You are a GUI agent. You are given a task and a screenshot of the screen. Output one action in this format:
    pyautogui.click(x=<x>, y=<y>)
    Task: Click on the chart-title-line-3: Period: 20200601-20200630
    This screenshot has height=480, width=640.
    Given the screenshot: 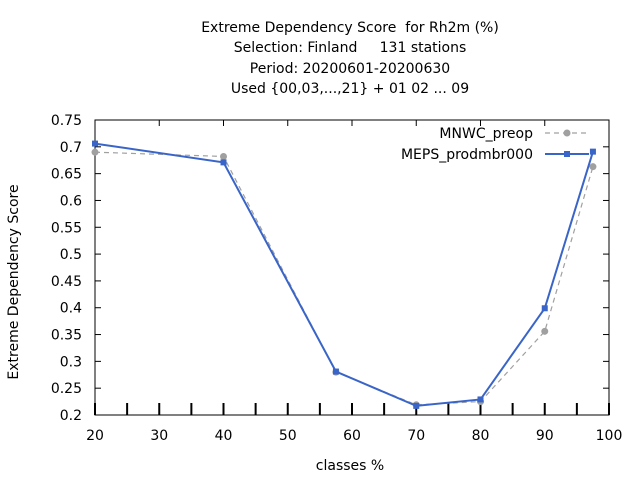 What is the action you would take?
    pyautogui.click(x=350, y=69)
    